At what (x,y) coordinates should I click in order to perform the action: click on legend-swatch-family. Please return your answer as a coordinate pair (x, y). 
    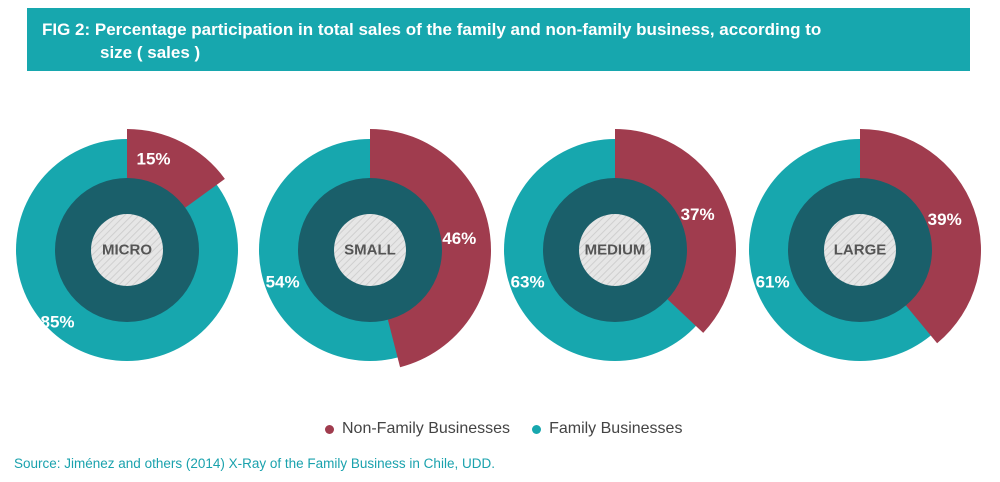
    Looking at the image, I should click on (537, 429).